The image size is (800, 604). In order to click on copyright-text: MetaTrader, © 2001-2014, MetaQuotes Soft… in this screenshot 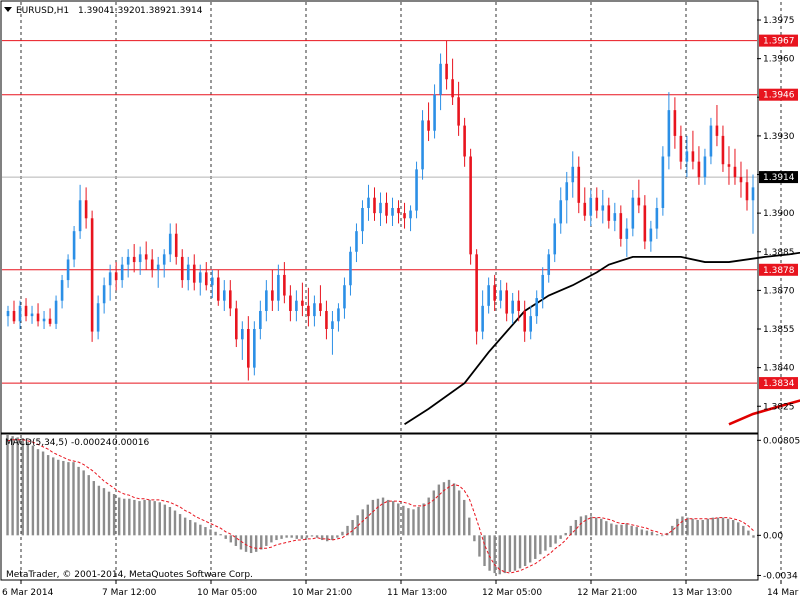, I will do `click(129, 575)`.